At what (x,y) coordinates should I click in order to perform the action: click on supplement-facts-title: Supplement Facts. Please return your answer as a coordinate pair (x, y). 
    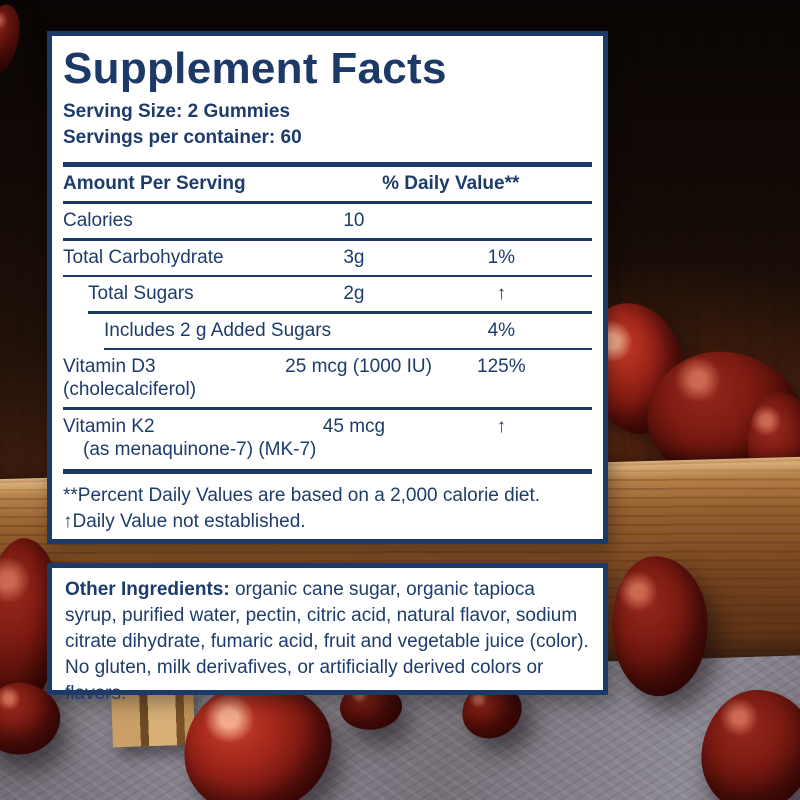
    Looking at the image, I should click on (255, 68).